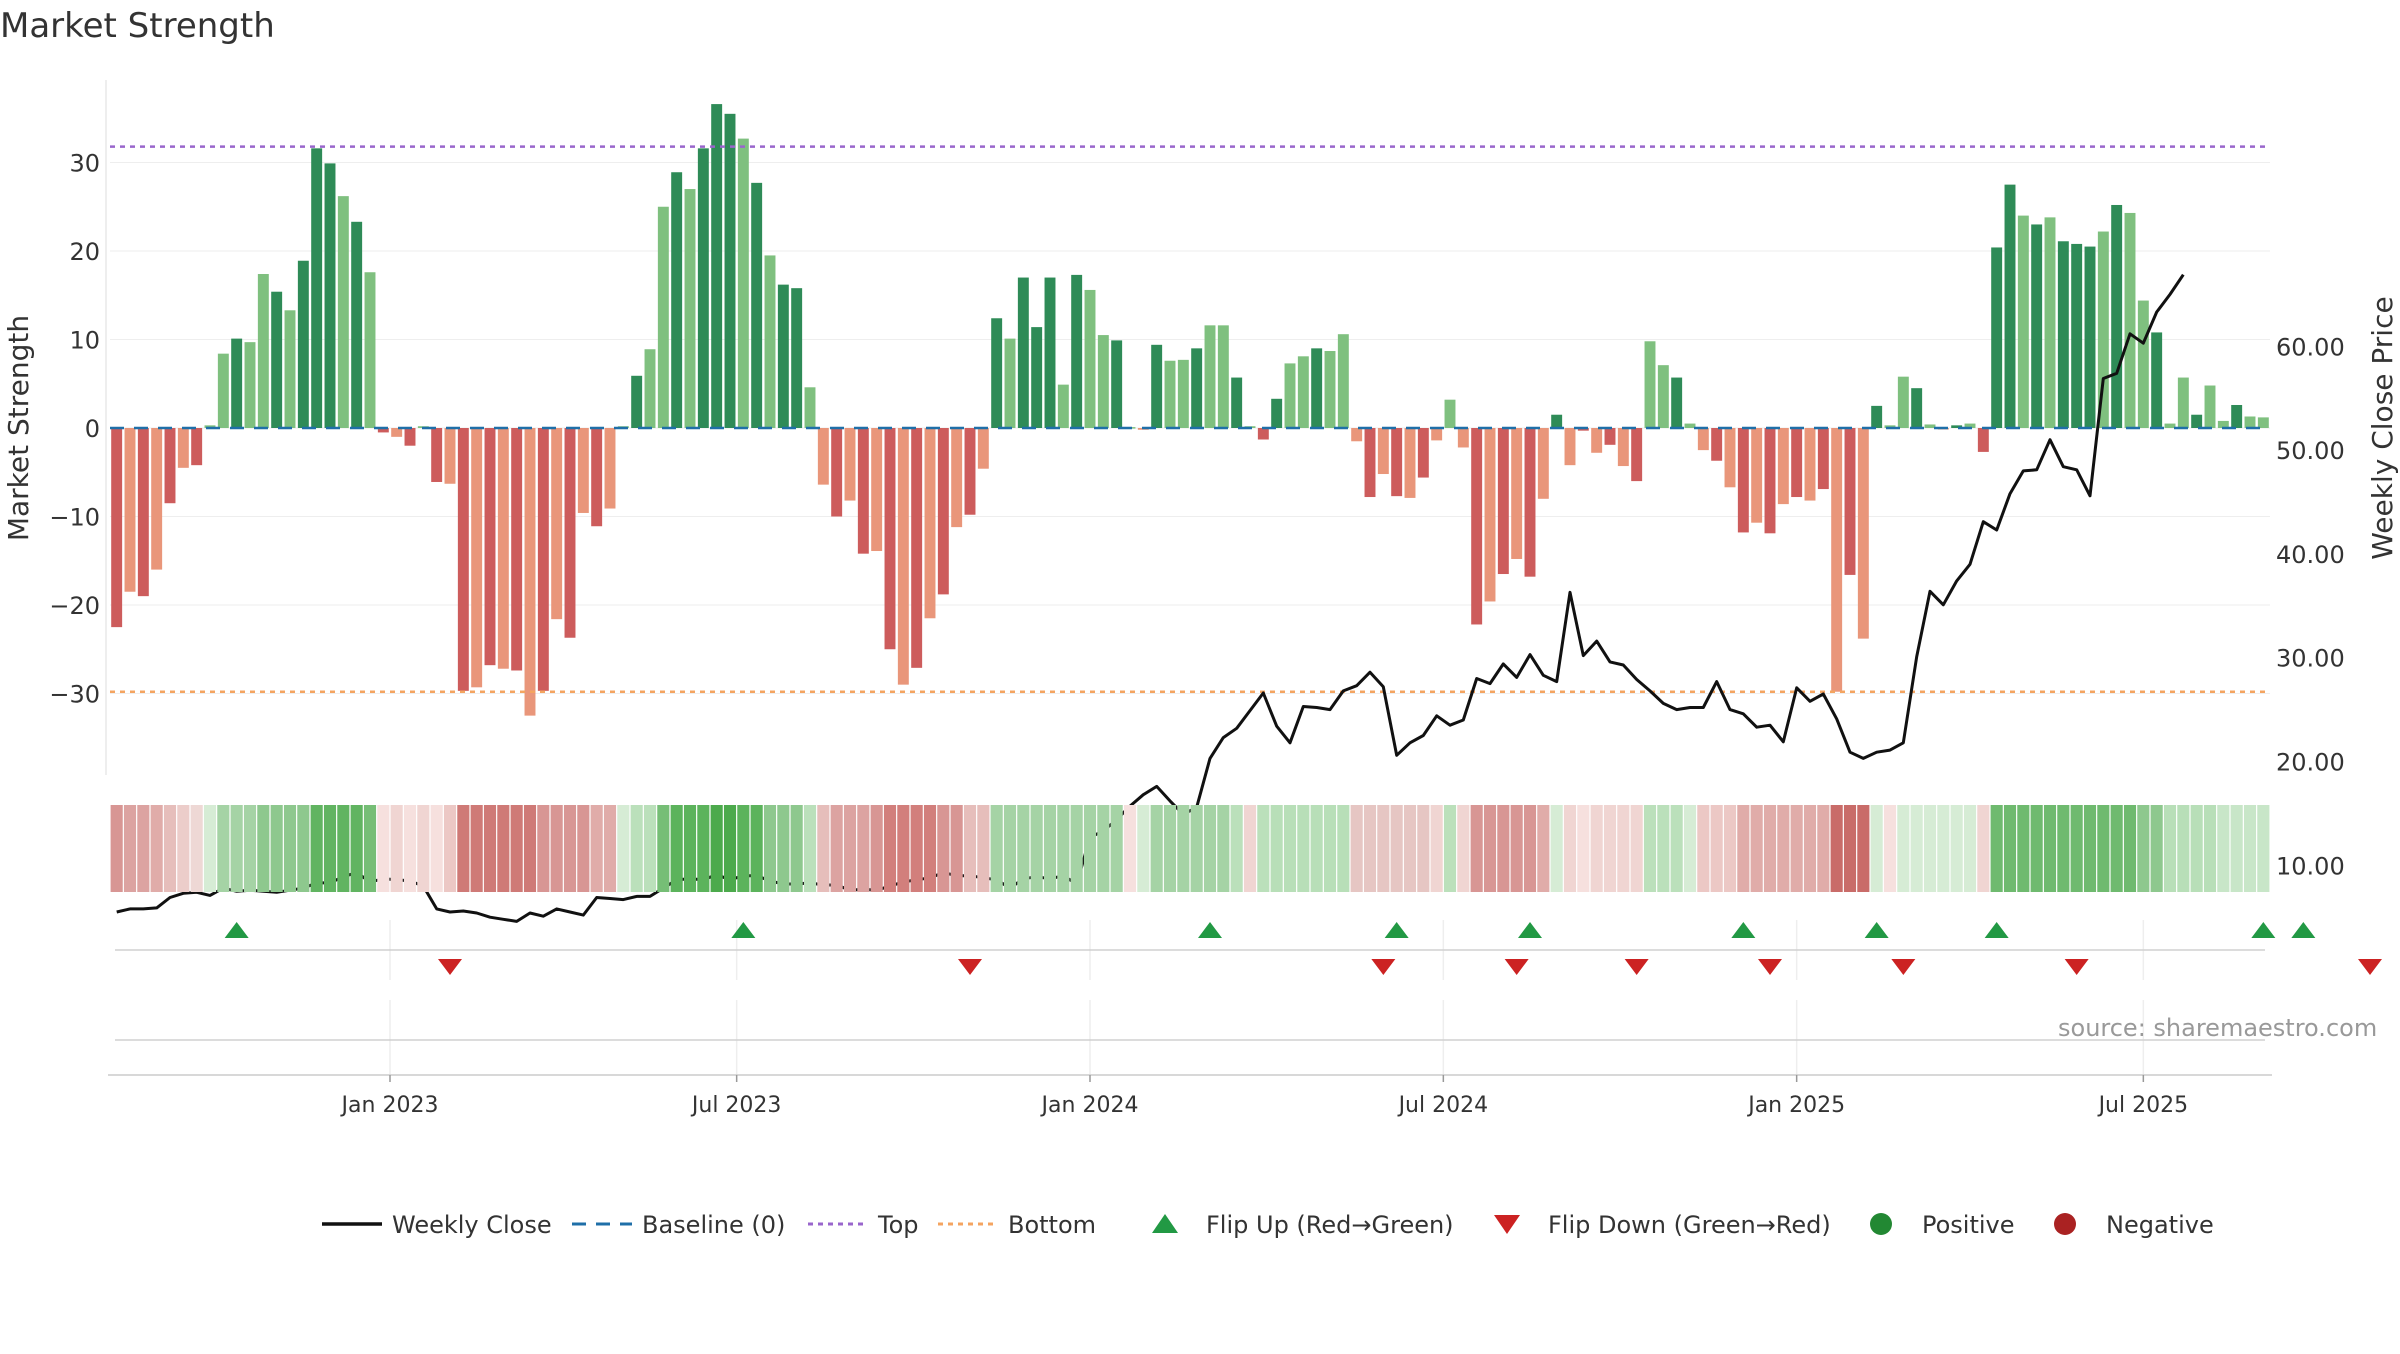 This screenshot has width=2400, height=1354. What do you see at coordinates (2310, 555) in the screenshot?
I see `right-tick-label: 40.00` at bounding box center [2310, 555].